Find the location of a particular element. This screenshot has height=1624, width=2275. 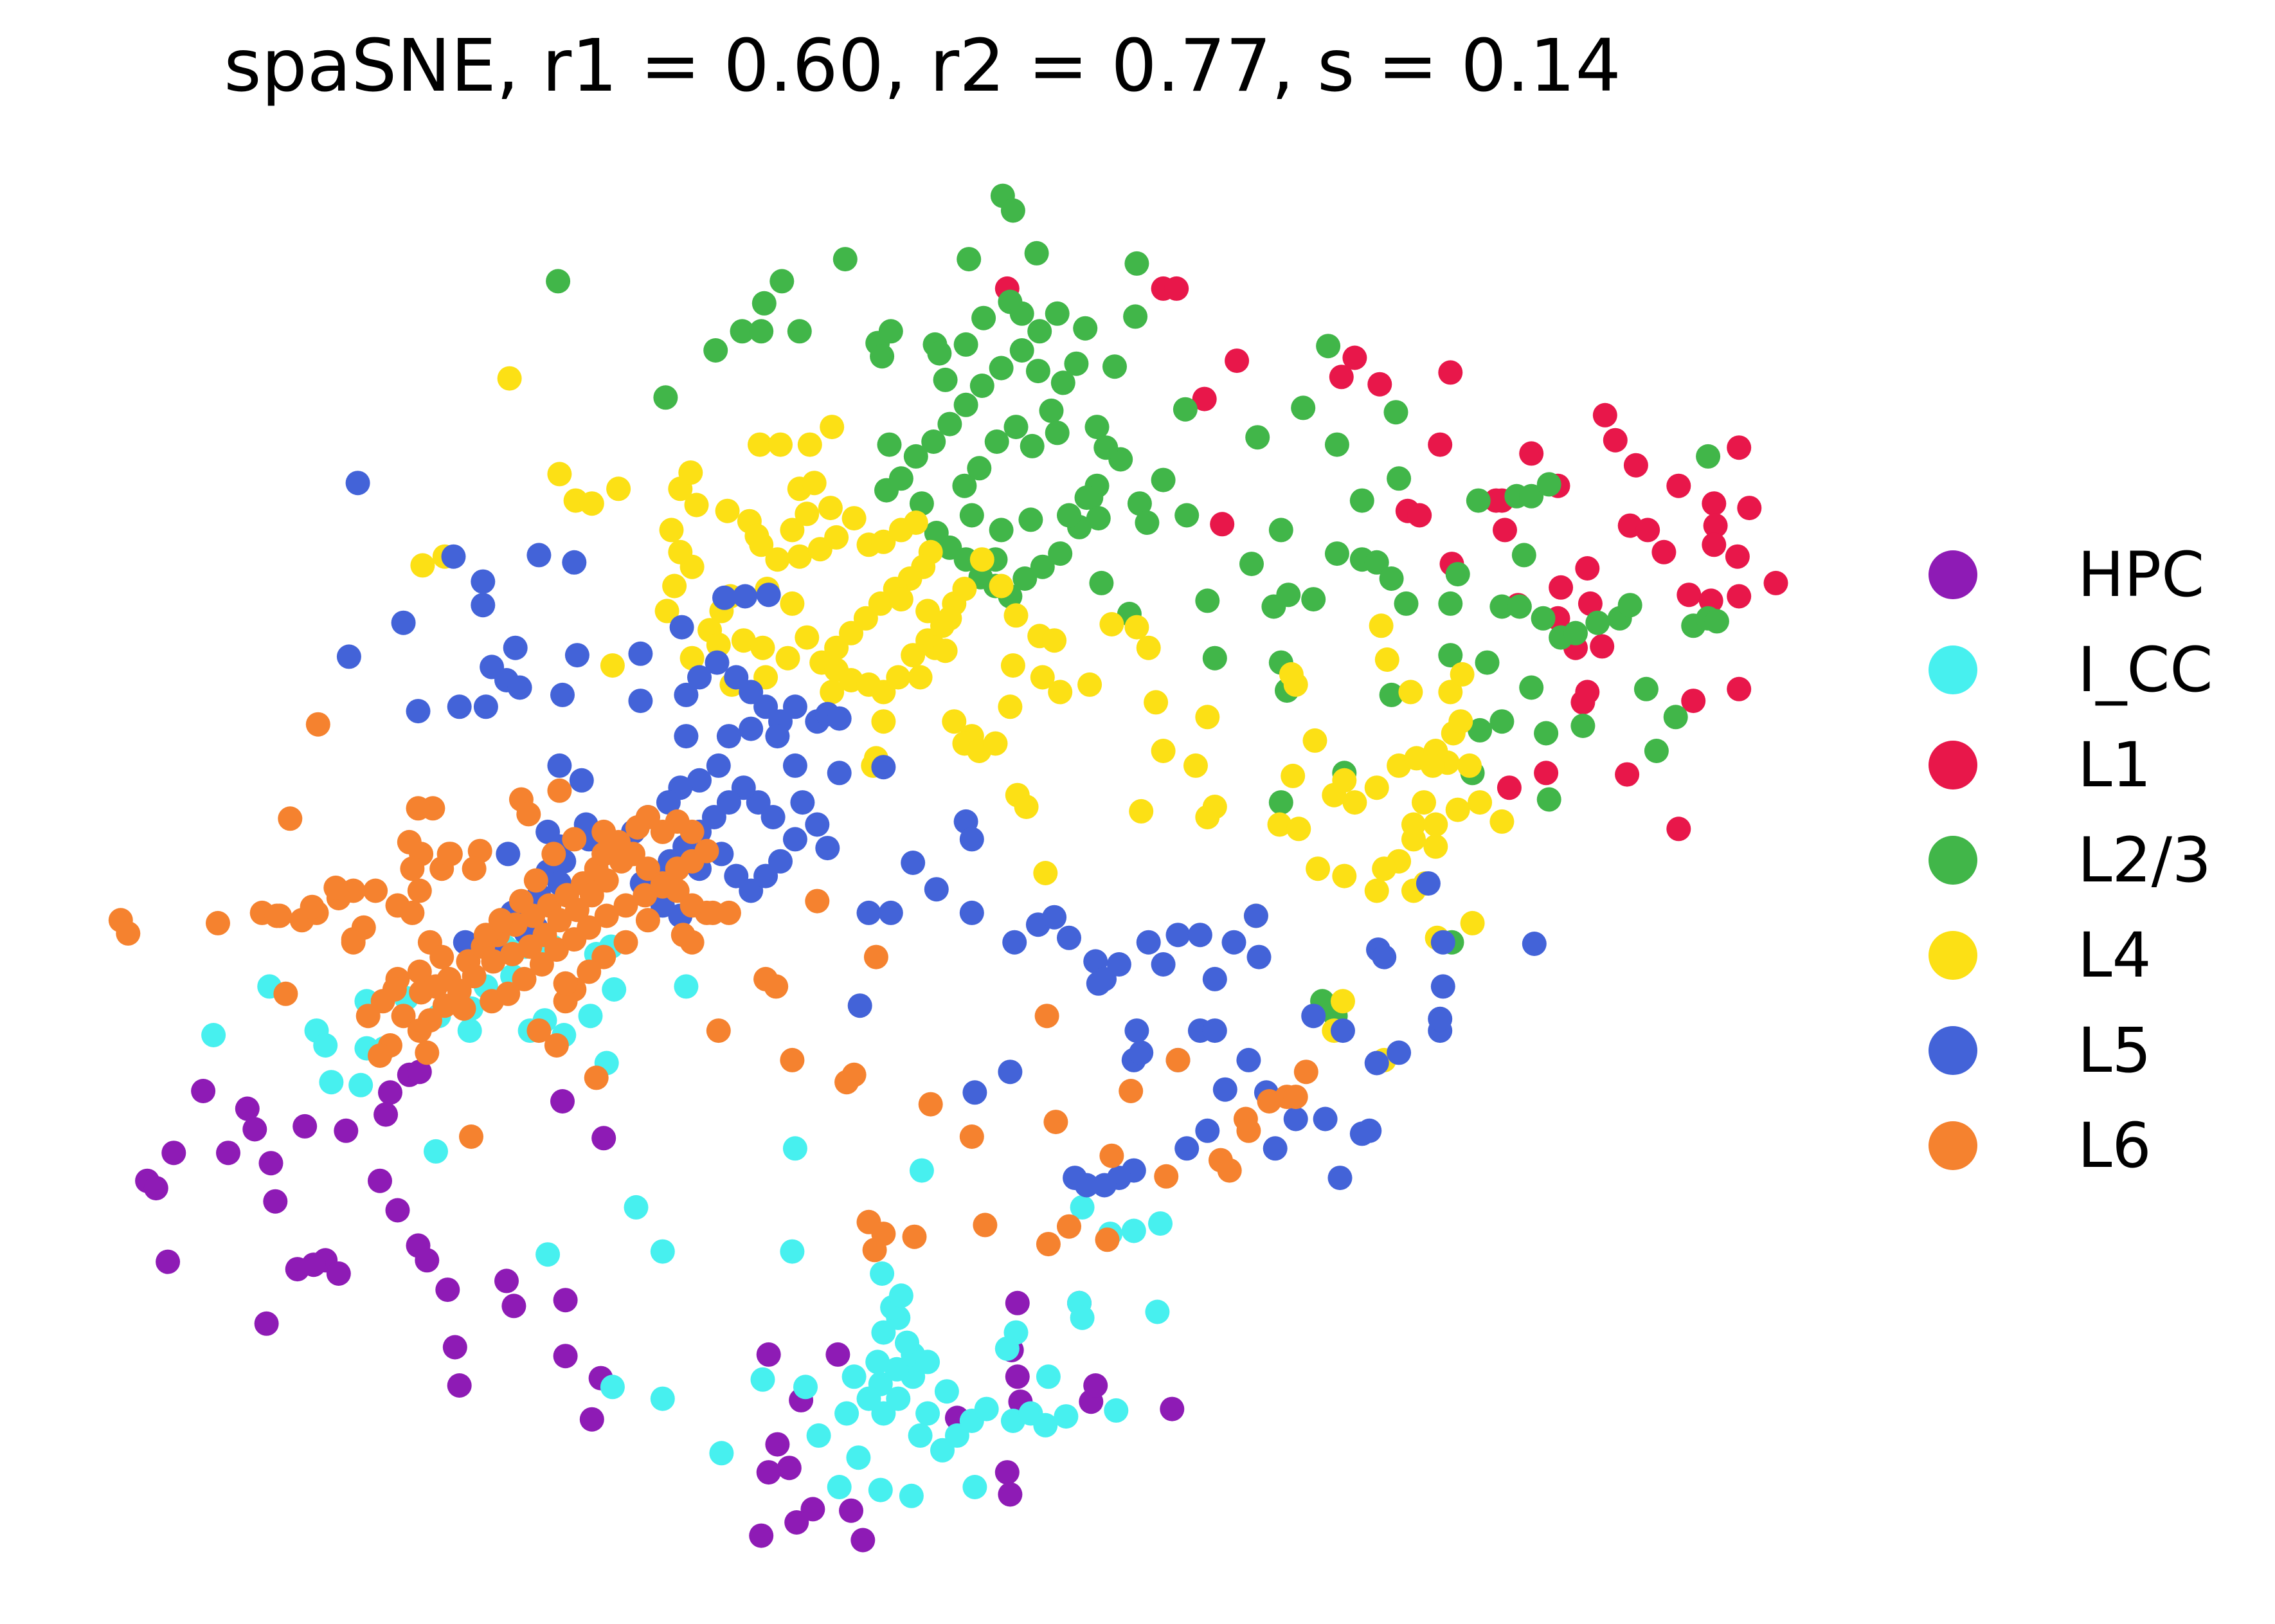

legend-label: L4 is located at coordinates (2115, 955).